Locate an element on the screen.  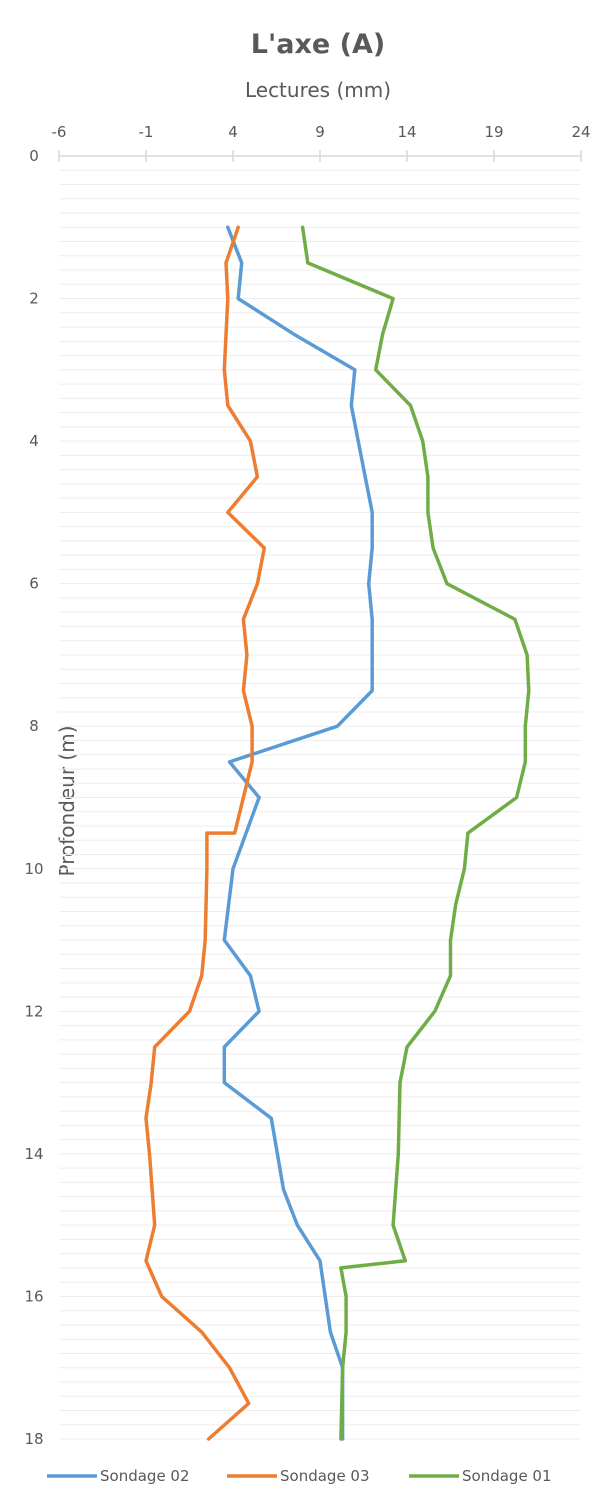
x-tick-label: -1 is located at coordinates (146, 132).